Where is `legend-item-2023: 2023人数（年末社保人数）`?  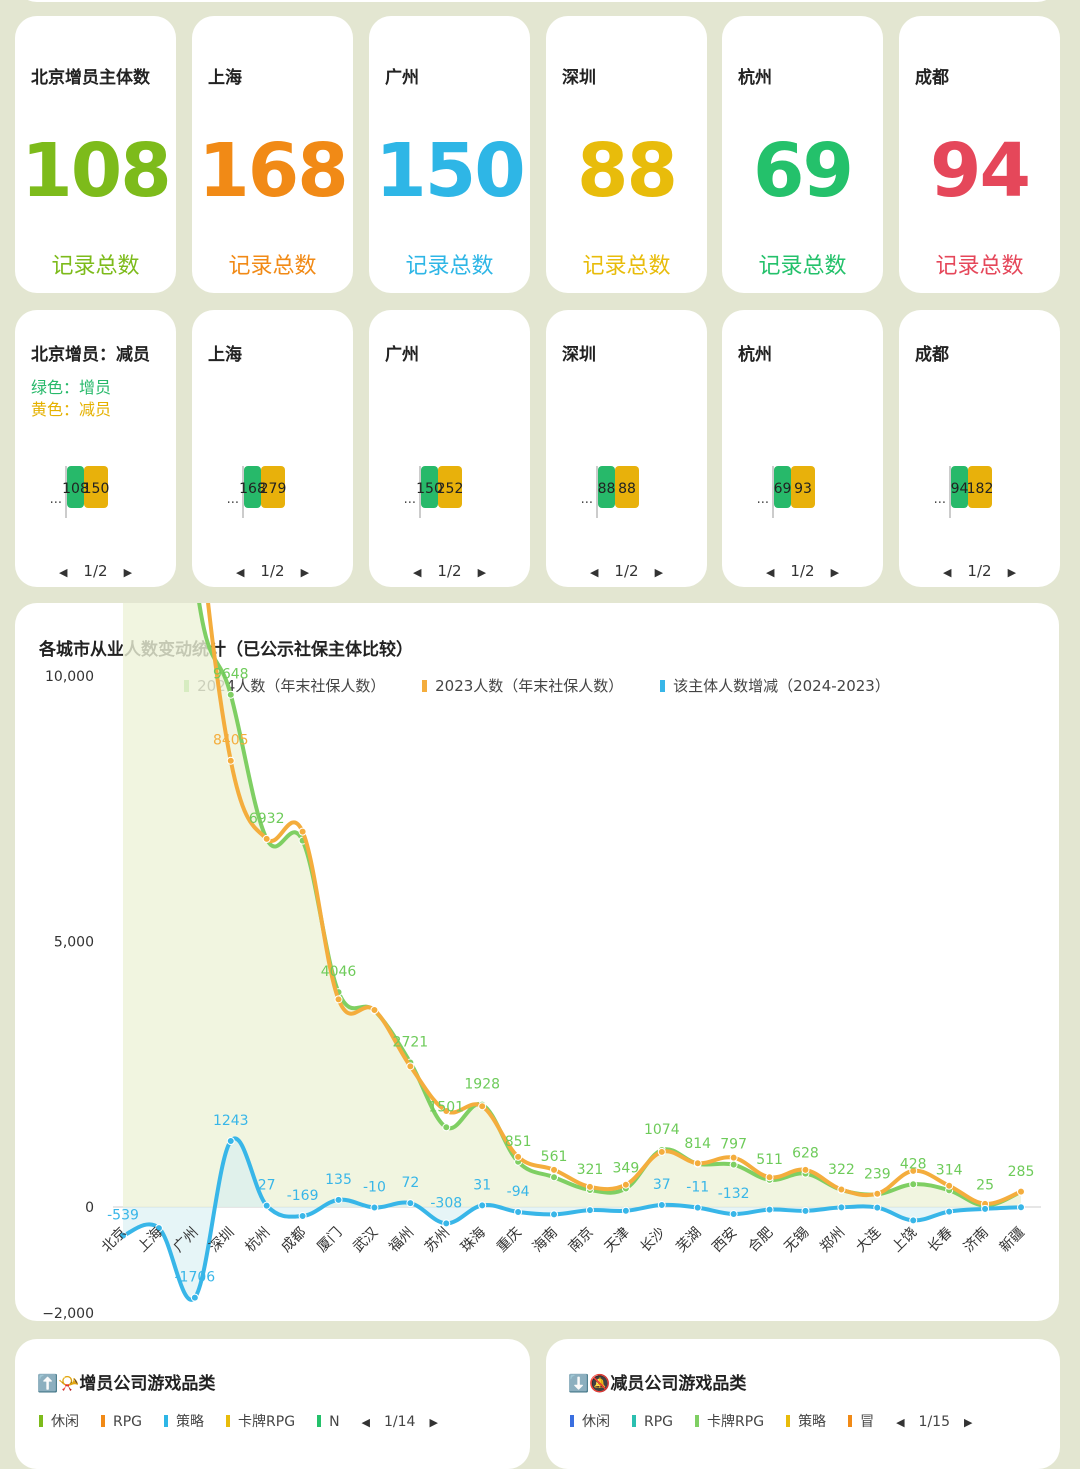 legend-item-2023: 2023人数（年末社保人数） is located at coordinates (522, 686).